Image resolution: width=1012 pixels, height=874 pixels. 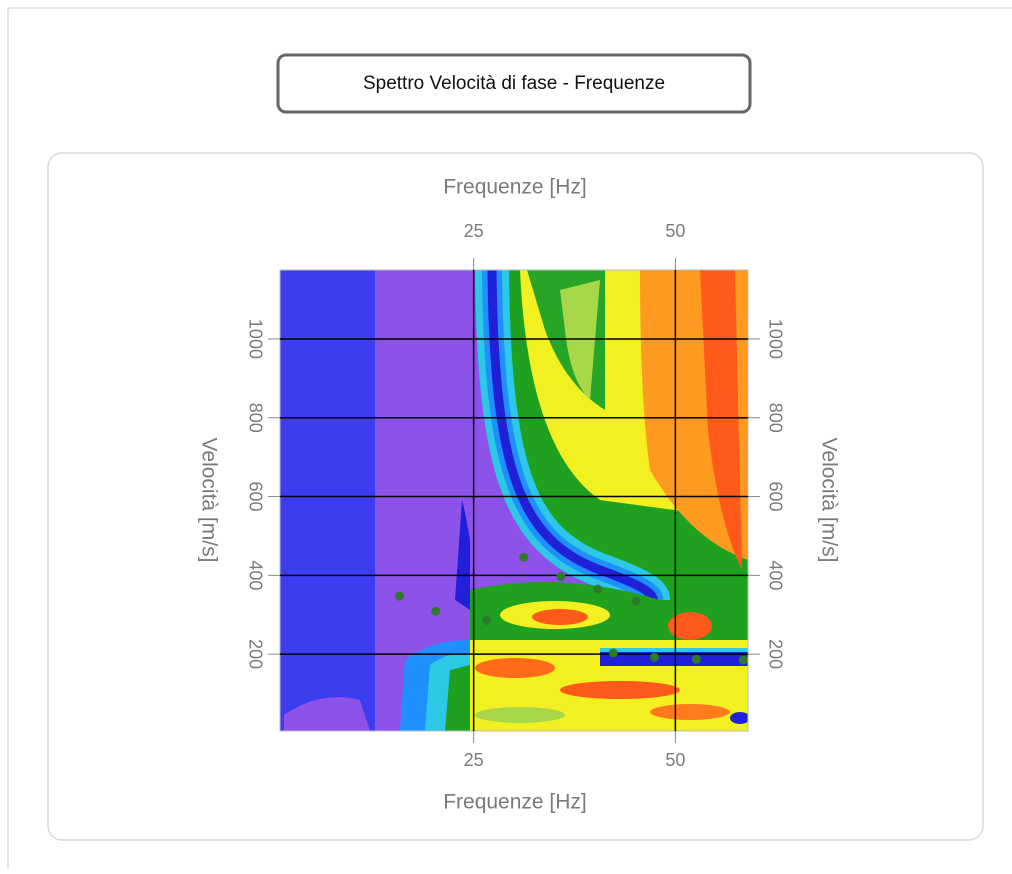 I want to click on chart-title: Spettro Velocità di fase - Frequenze, so click(x=514, y=83).